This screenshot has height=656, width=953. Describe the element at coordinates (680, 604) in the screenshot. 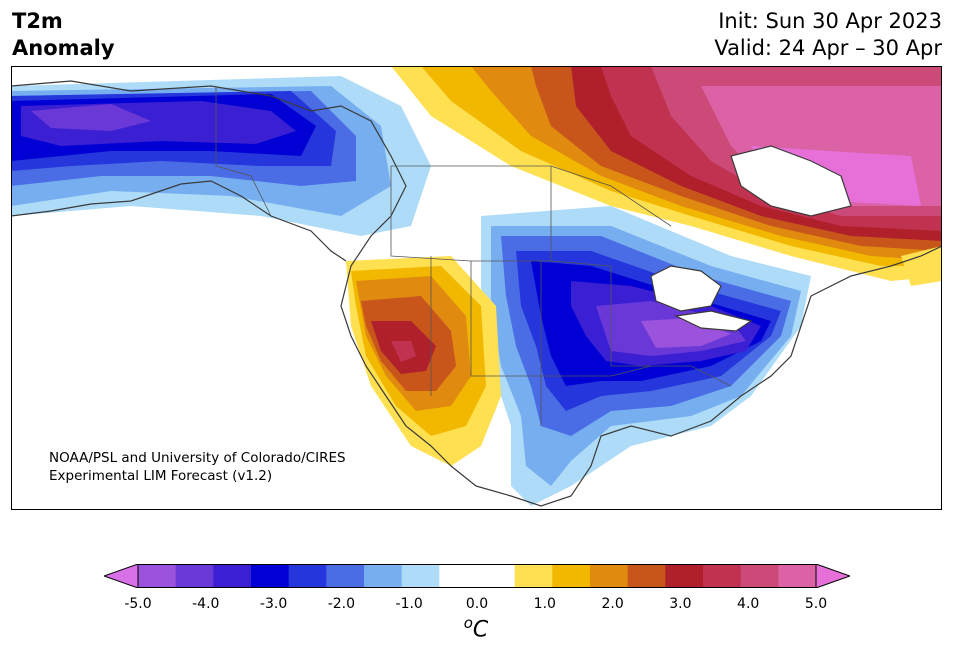

I see `colorbar-tick-label: 3.0` at that location.